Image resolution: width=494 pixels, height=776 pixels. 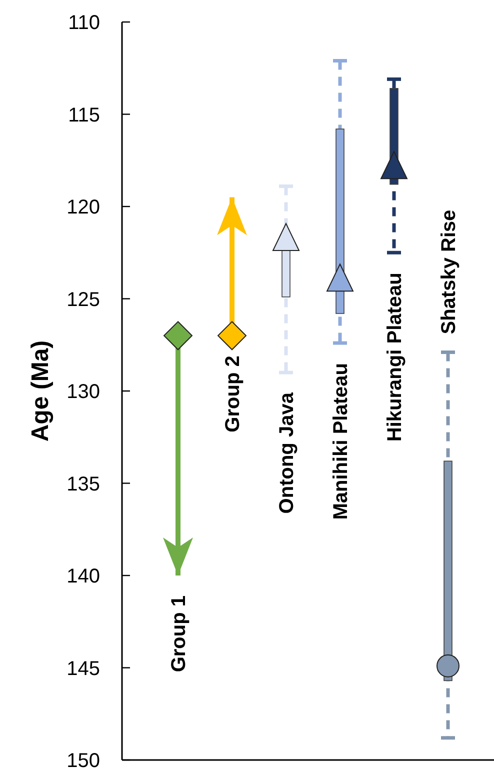 I want to click on y-axis-title: Age (Ma), so click(x=40, y=391).